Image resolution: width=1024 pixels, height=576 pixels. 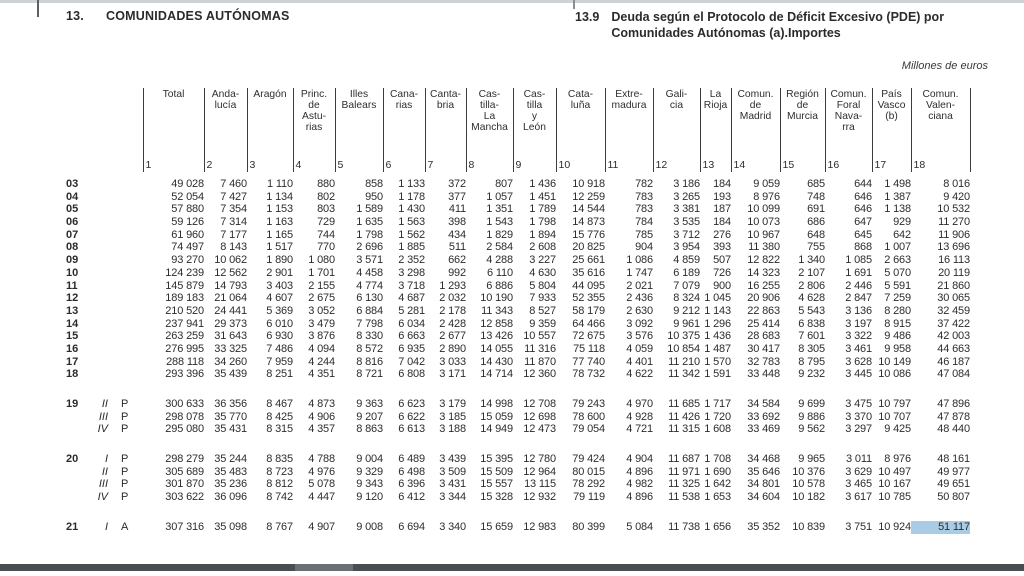 What do you see at coordinates (588, 298) in the screenshot?
I see `table-cell: 52 355` at bounding box center [588, 298].